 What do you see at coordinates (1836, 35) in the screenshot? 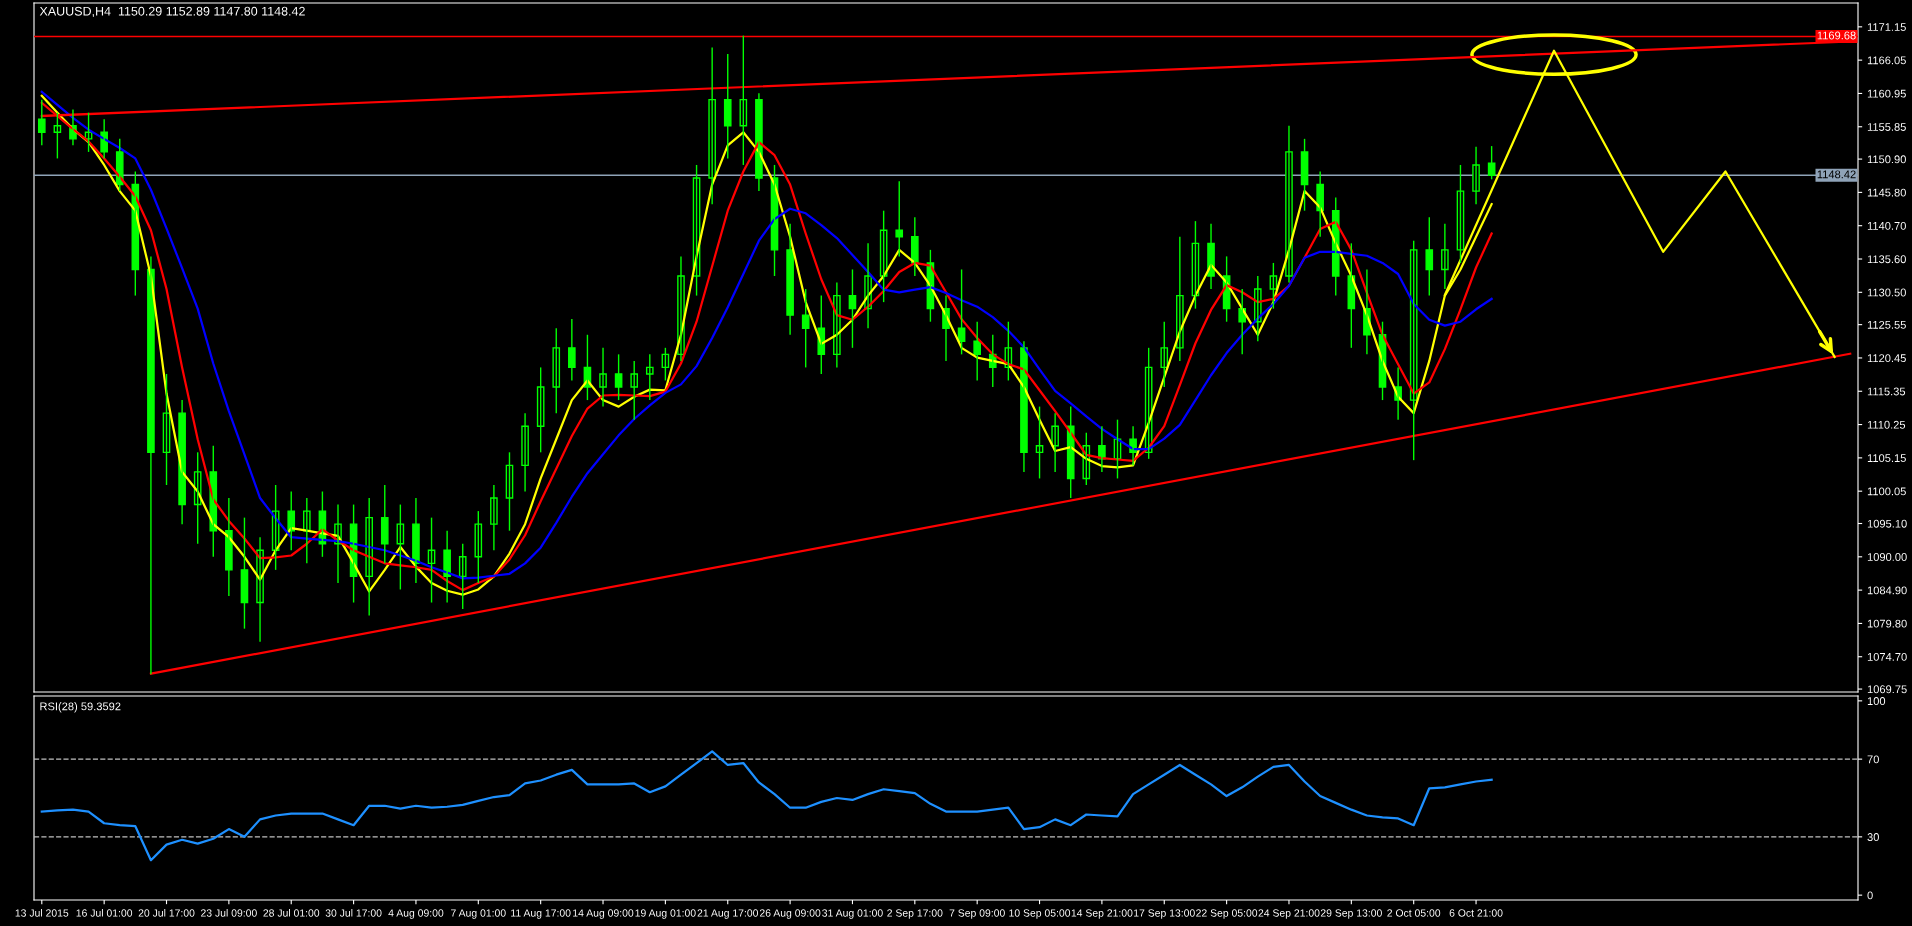
I see `ref-line-label: 1169.68` at bounding box center [1836, 35].